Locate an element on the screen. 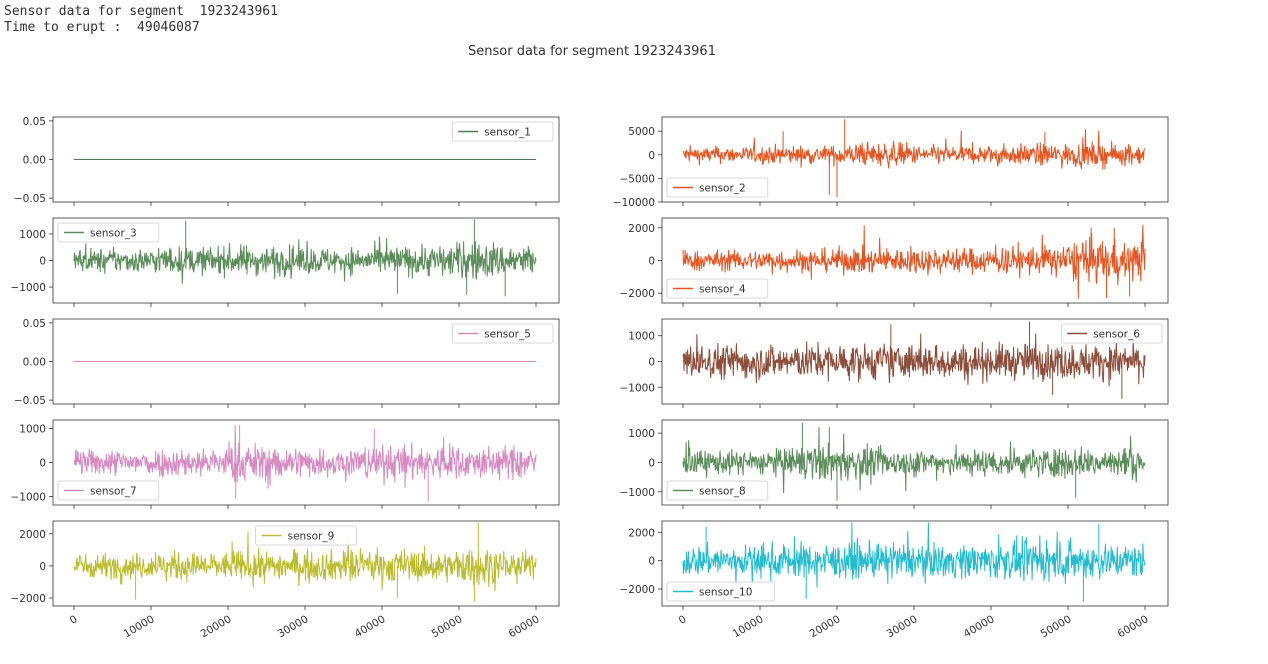 The width and height of the screenshot is (1268, 664). sensor_8-series is located at coordinates (914, 461).